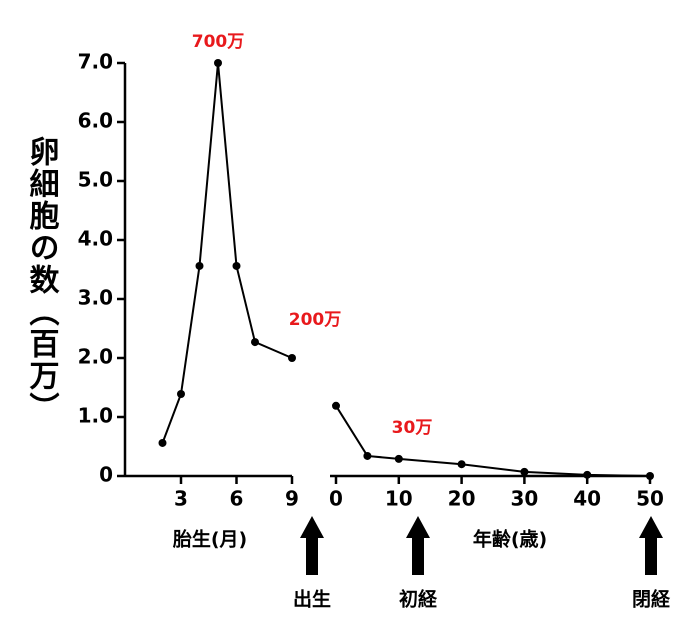  I want to click on y-tick-label: 6.0, so click(95, 121).